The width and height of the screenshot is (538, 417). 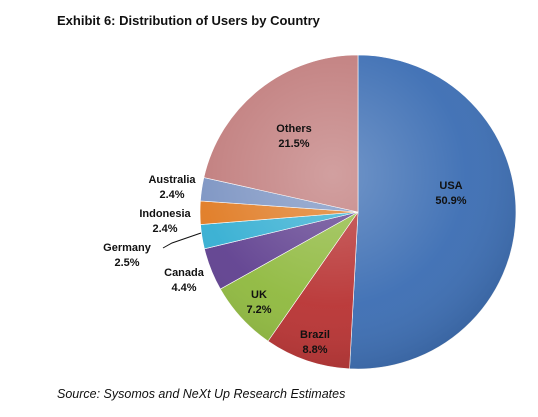 What do you see at coordinates (172, 187) in the screenshot?
I see `label-australia: Australia 2.4%` at bounding box center [172, 187].